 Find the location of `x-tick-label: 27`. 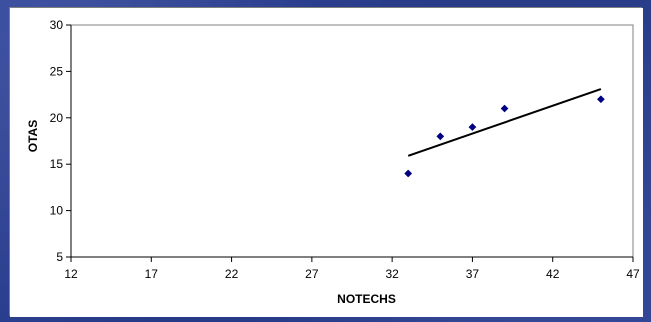

x-tick-label: 27 is located at coordinates (312, 274).